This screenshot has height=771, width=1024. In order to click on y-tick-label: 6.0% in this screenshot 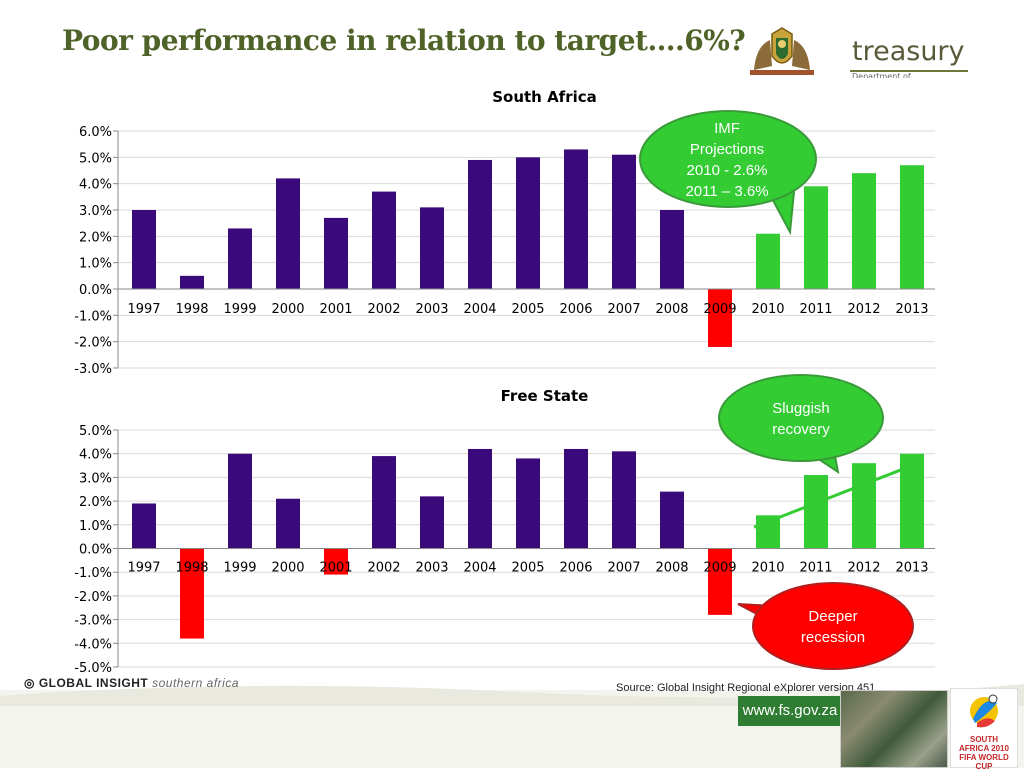, I will do `click(95, 132)`.